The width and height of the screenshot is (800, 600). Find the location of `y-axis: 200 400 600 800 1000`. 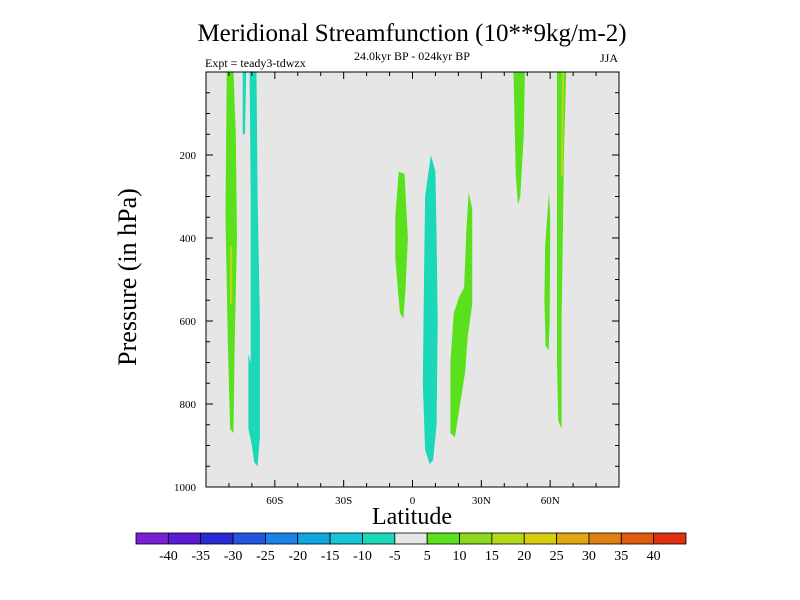

y-axis: 200 400 600 800 1000 is located at coordinates (185, 322).